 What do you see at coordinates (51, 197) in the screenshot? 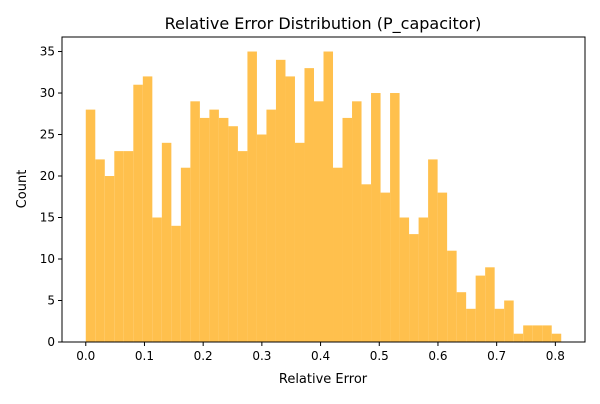
I see `y-axis-ticks: 0 5 10 15 20 25 30 35` at bounding box center [51, 197].